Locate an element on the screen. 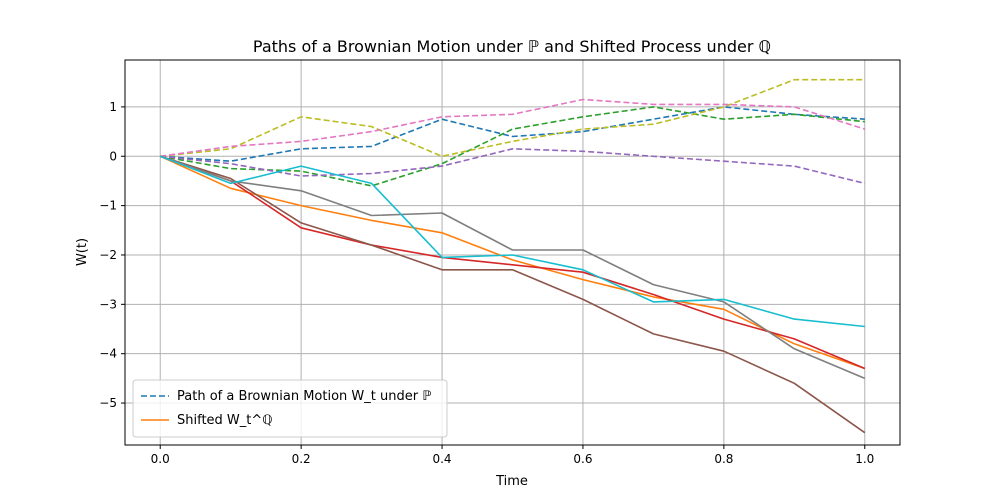 This screenshot has height=500, width=1000. x-tick-label: 0.8 is located at coordinates (723, 459).